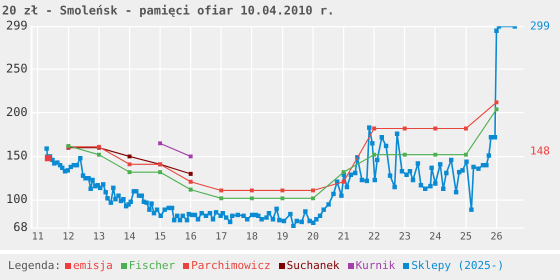 The width and height of the screenshot is (560, 280). I want to click on y-tick-label: 200, so click(17, 111).